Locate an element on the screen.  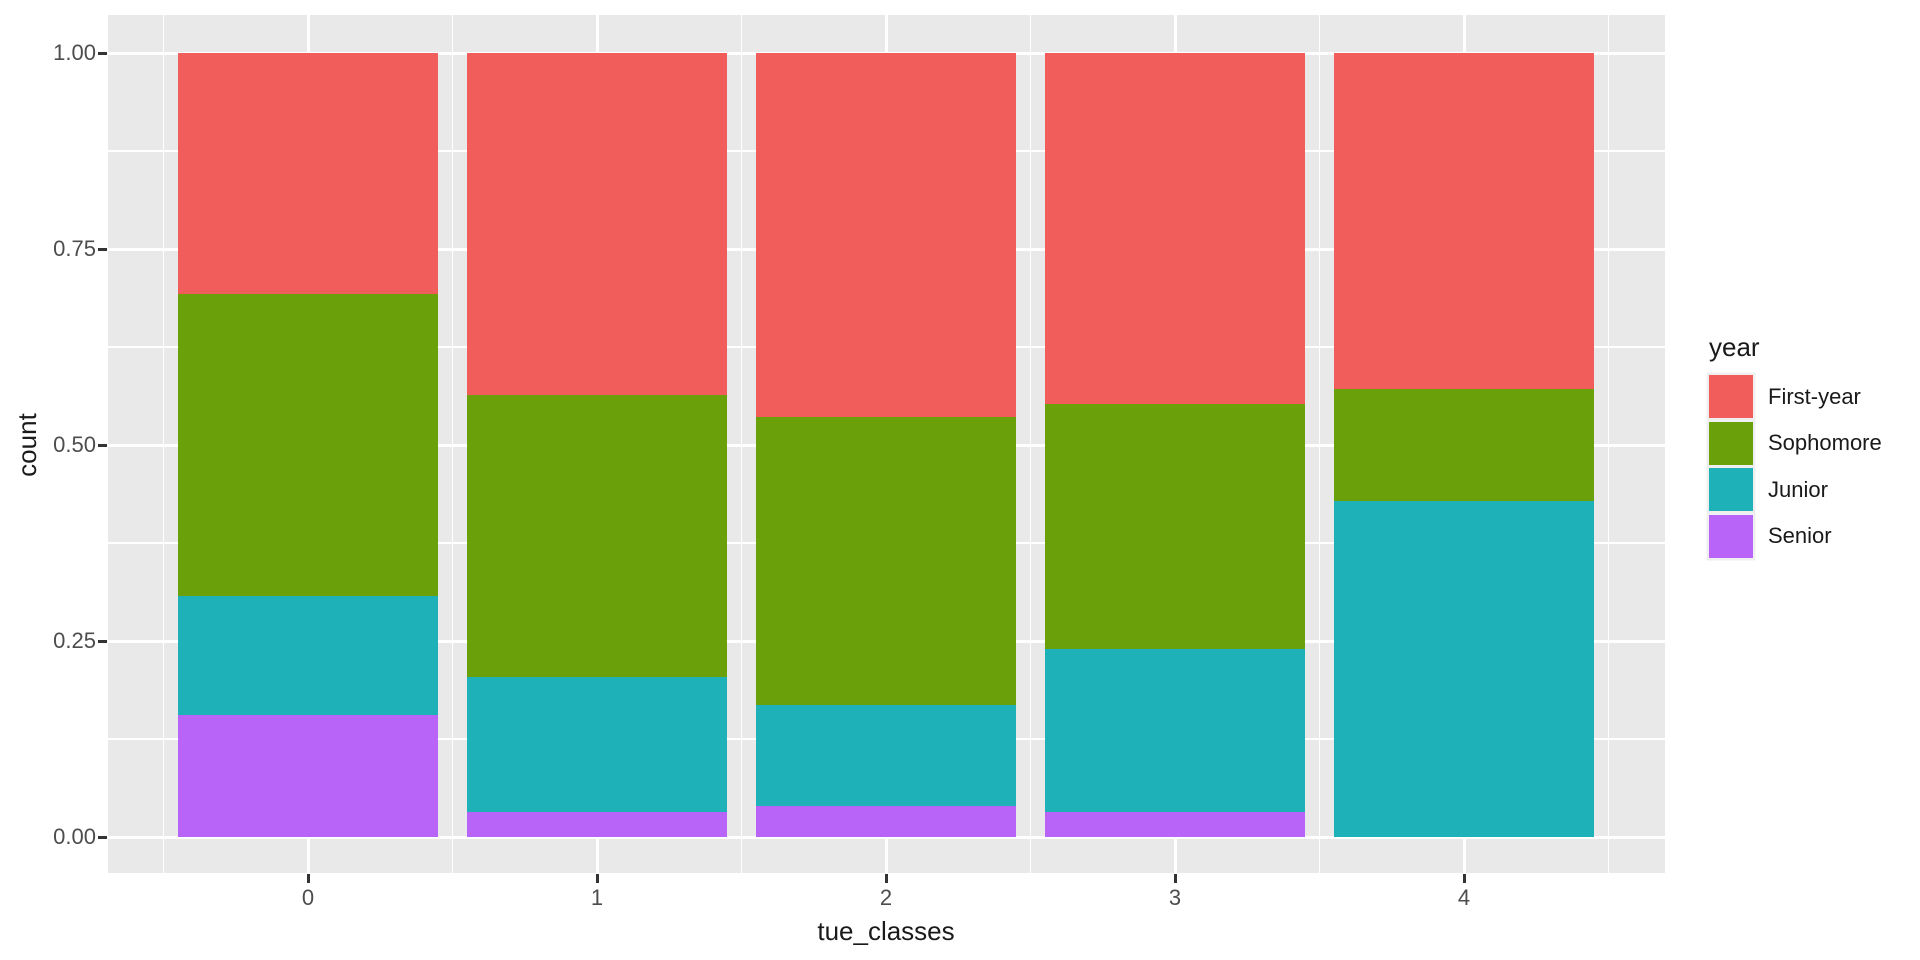
legend-key-first-year is located at coordinates (1731, 396).